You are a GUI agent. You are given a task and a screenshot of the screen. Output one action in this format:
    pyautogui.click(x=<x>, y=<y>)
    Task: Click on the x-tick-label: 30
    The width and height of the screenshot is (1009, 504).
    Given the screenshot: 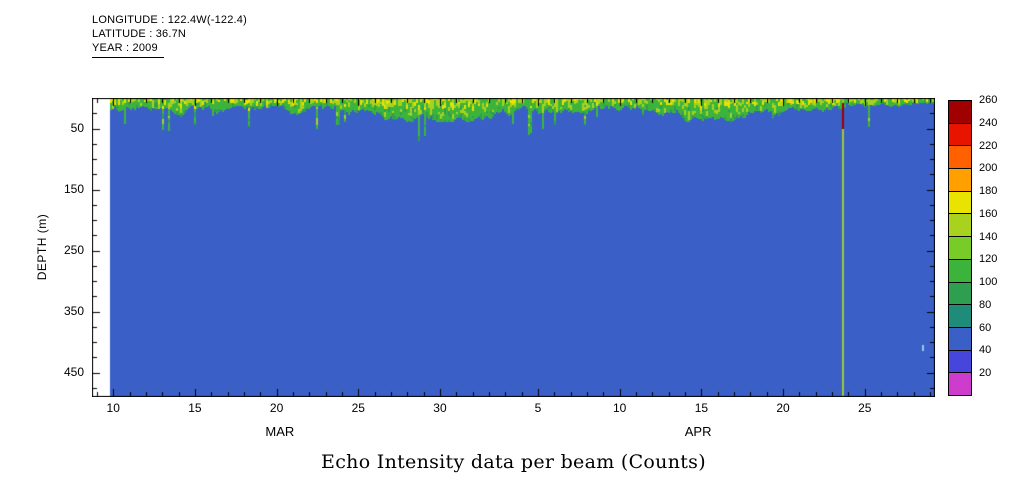 What is the action you would take?
    pyautogui.click(x=440, y=408)
    